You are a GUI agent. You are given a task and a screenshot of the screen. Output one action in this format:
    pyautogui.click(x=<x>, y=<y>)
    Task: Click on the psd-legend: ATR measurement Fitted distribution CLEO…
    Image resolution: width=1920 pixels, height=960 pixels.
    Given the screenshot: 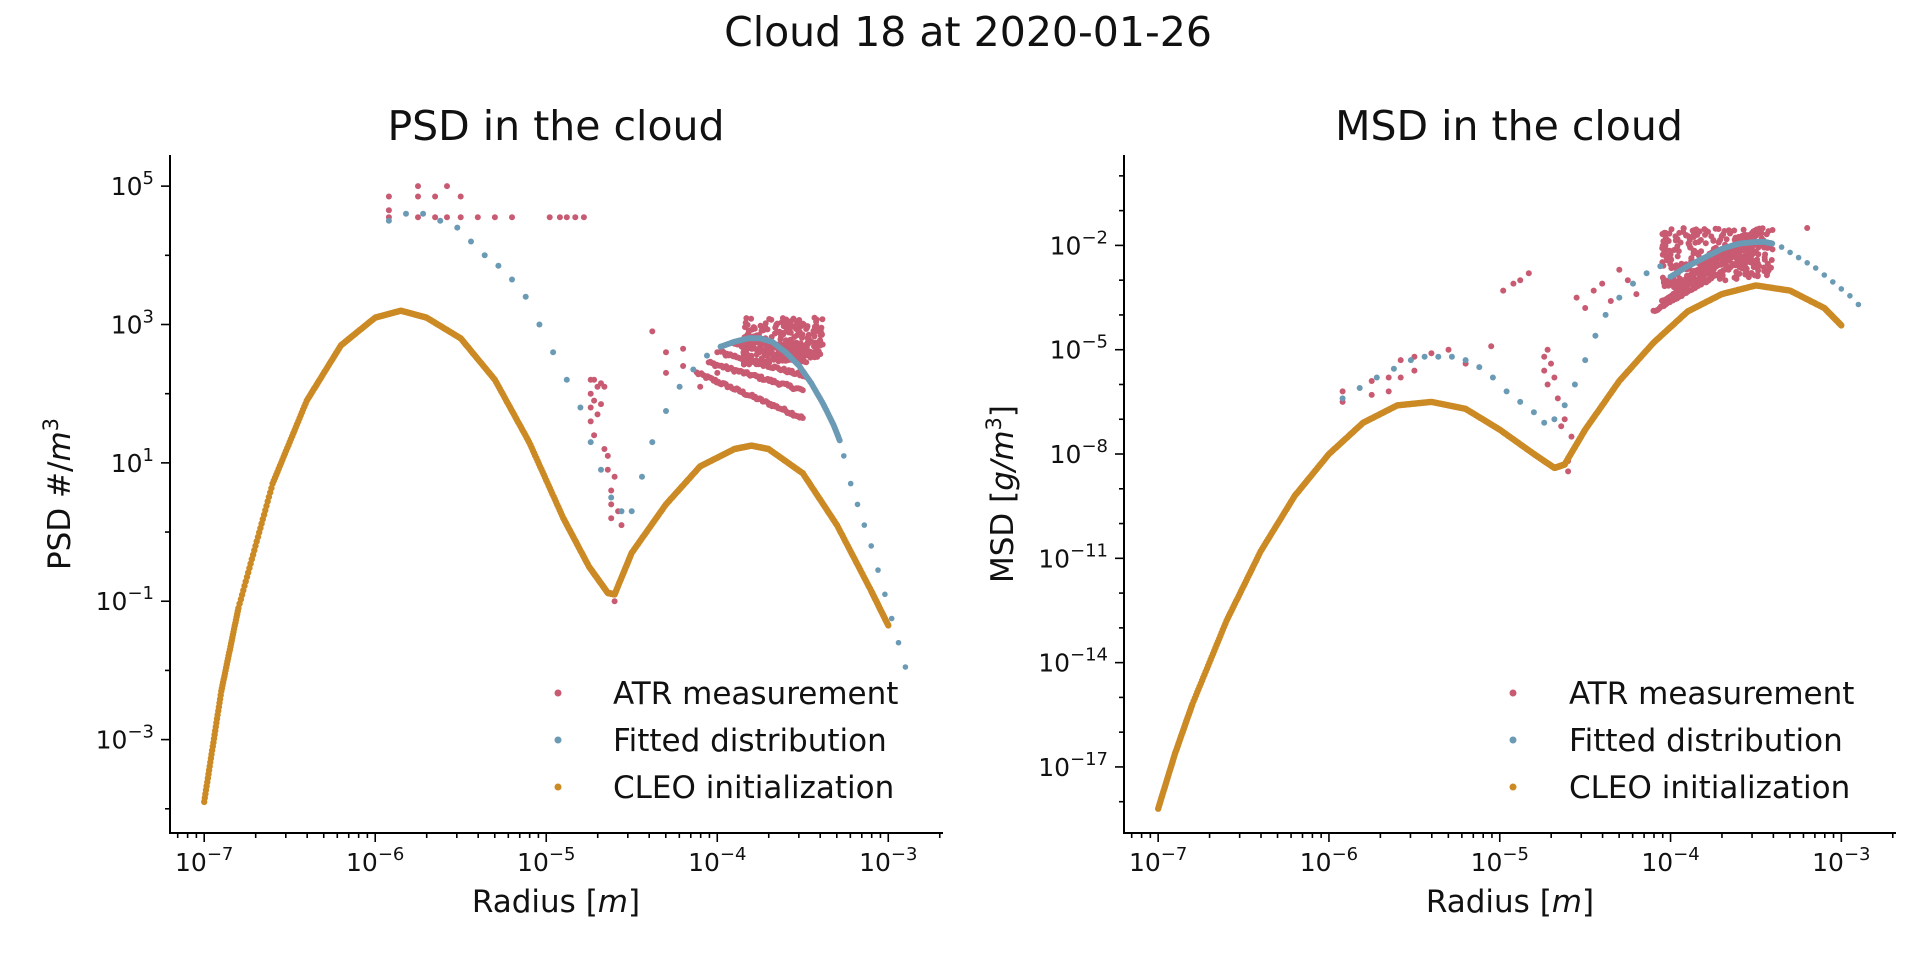 What is the action you would take?
    pyautogui.click(x=726, y=741)
    